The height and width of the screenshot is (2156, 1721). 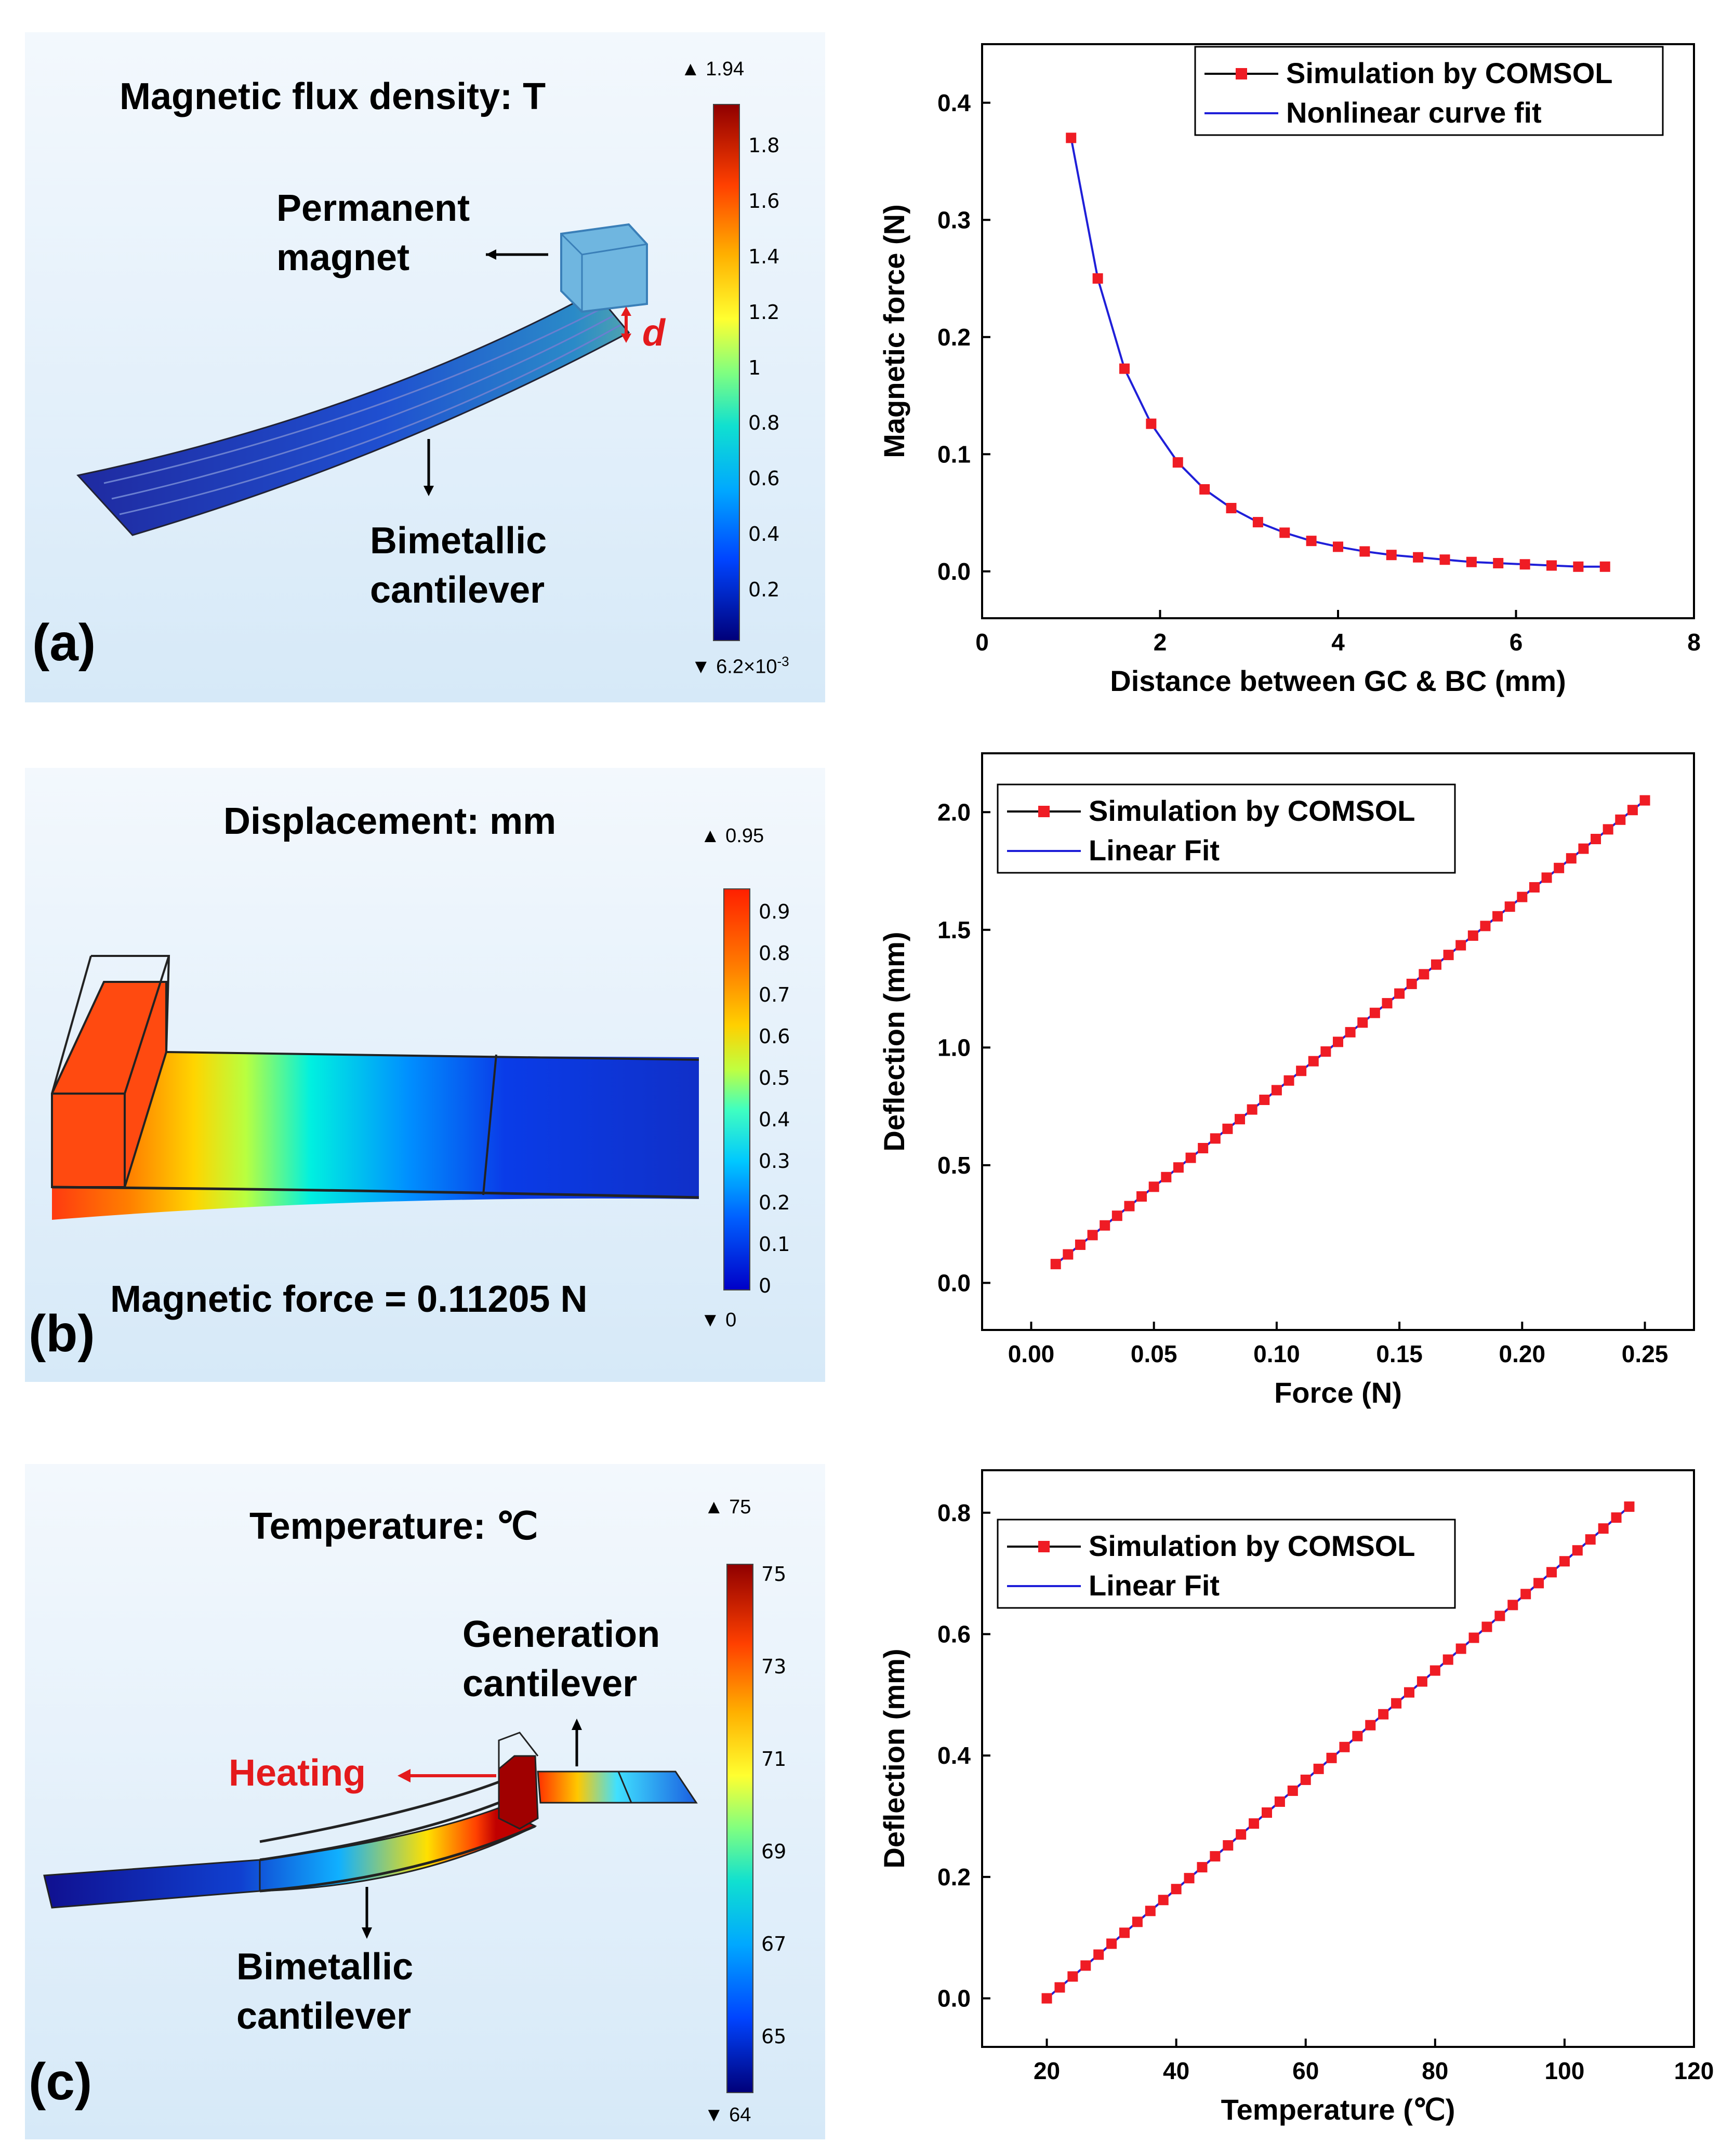 What do you see at coordinates (1694, 2070) in the screenshot?
I see `x-tick-label: 120` at bounding box center [1694, 2070].